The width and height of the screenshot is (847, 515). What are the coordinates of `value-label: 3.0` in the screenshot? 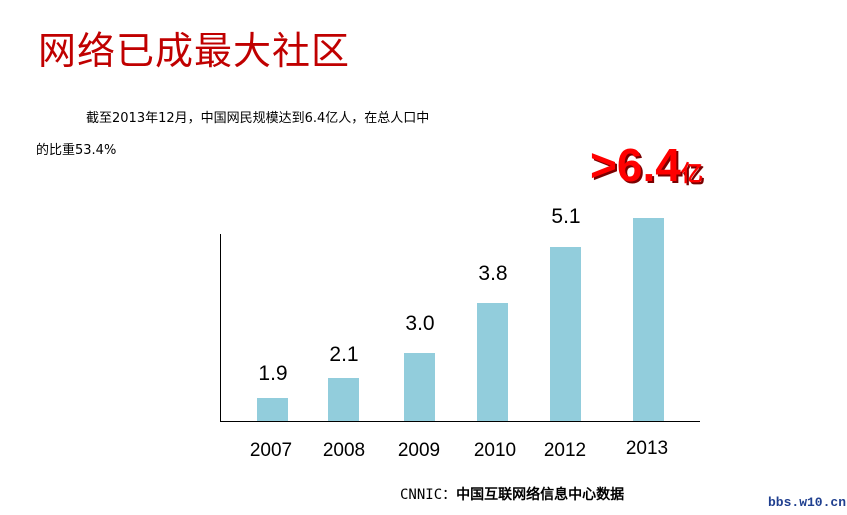 It's located at (420, 323).